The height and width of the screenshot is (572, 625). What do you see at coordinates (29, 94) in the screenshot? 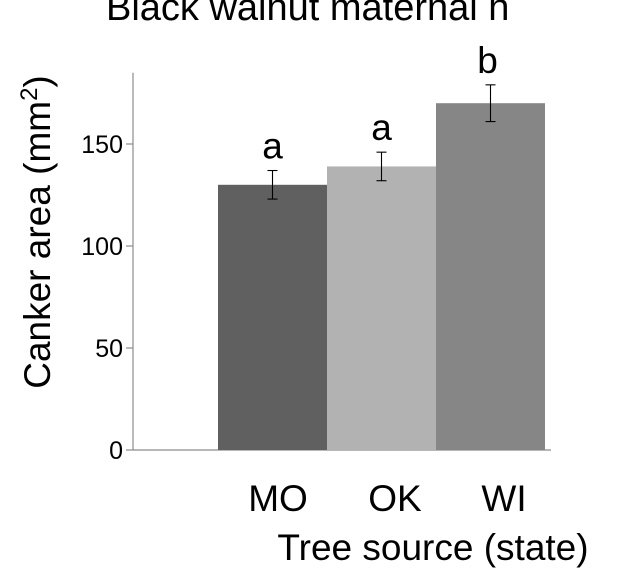
I see `y-axis-title-superscript: 2` at bounding box center [29, 94].